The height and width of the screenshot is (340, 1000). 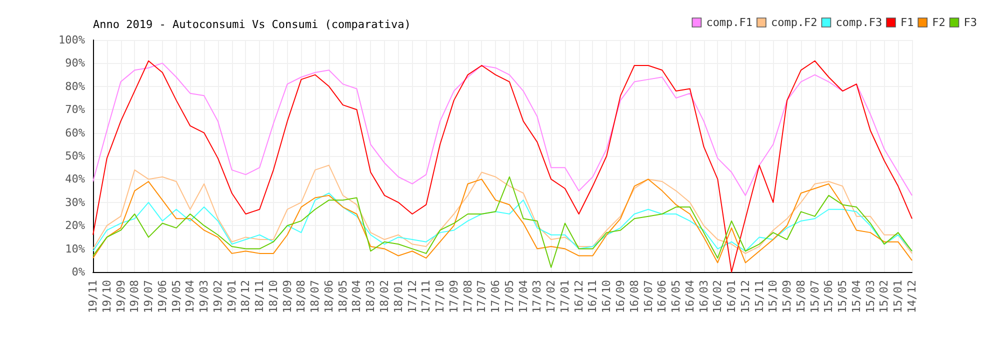 I want to click on x-tick-label: 15/08, so click(x=801, y=297).